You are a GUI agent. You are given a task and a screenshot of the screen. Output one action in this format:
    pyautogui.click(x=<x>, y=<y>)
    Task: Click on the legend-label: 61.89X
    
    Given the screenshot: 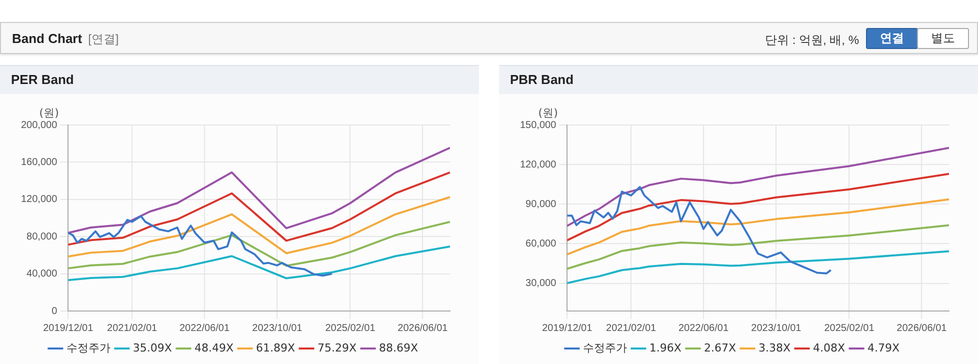 What is the action you would take?
    pyautogui.click(x=276, y=347)
    